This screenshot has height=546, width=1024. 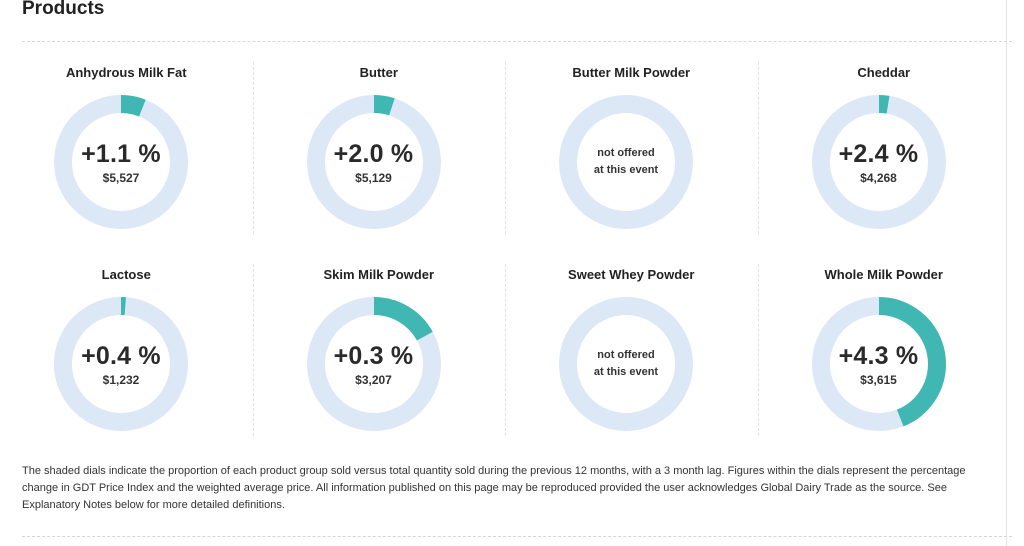 What do you see at coordinates (878, 355) in the screenshot?
I see `price-index-change: +4.3 %` at bounding box center [878, 355].